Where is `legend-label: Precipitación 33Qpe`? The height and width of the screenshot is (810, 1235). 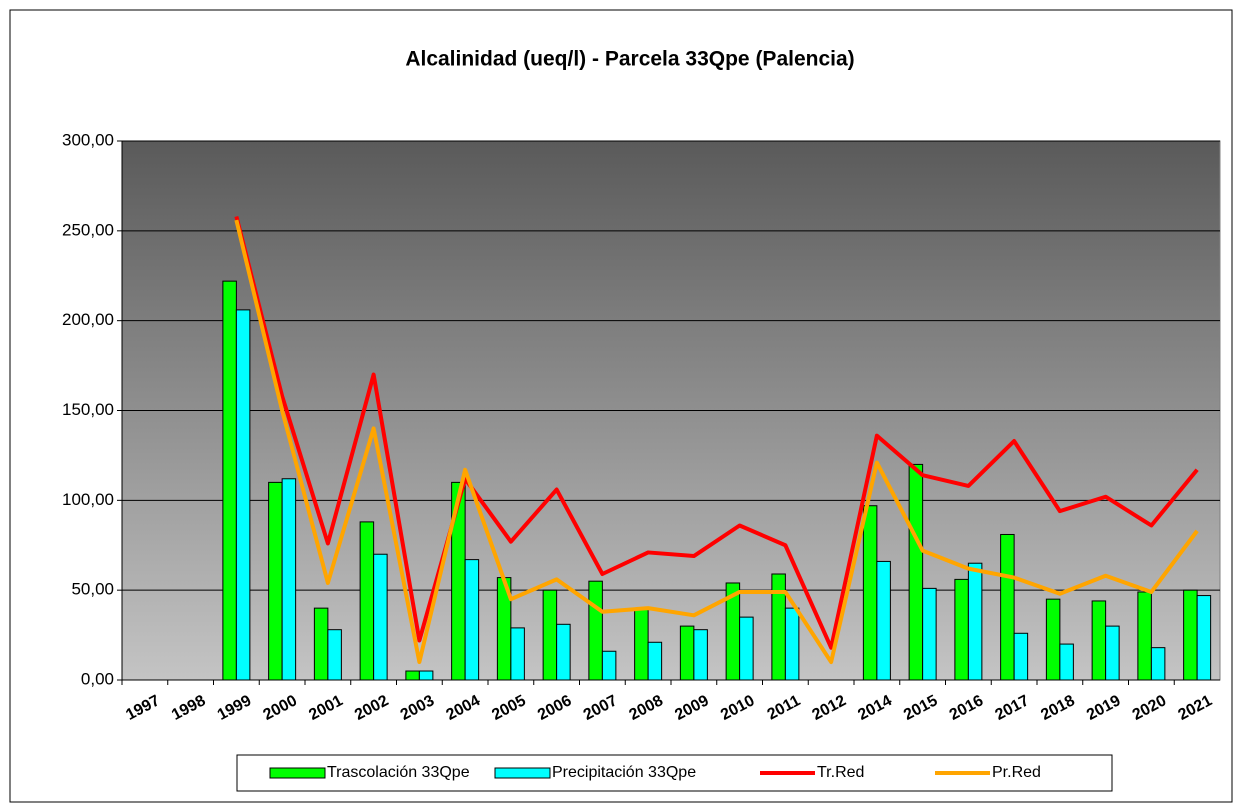
legend-label: Precipitación 33Qpe is located at coordinates (624, 772).